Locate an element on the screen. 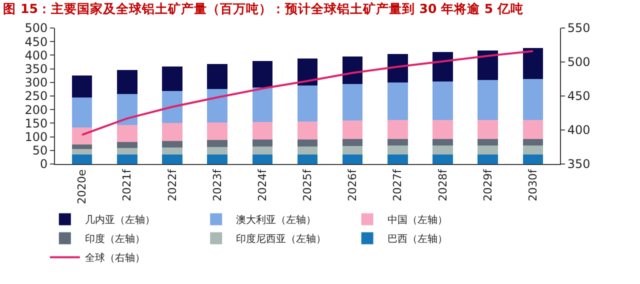 The width and height of the screenshot is (640, 284). legend-label: 中国（左轴） is located at coordinates (417, 220).